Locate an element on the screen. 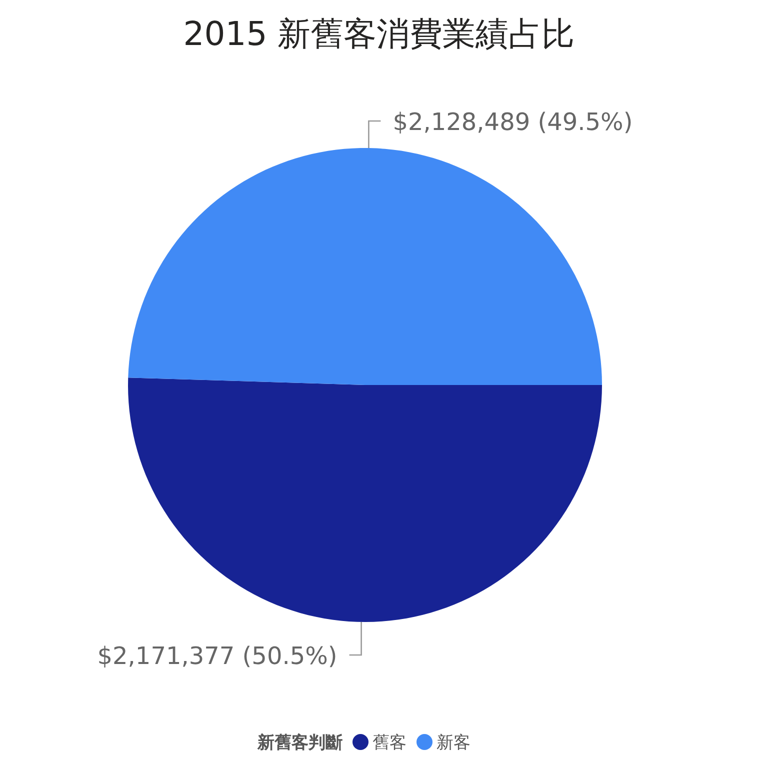 This screenshot has height=778, width=758. legend-label: 舊客 is located at coordinates (389, 743).